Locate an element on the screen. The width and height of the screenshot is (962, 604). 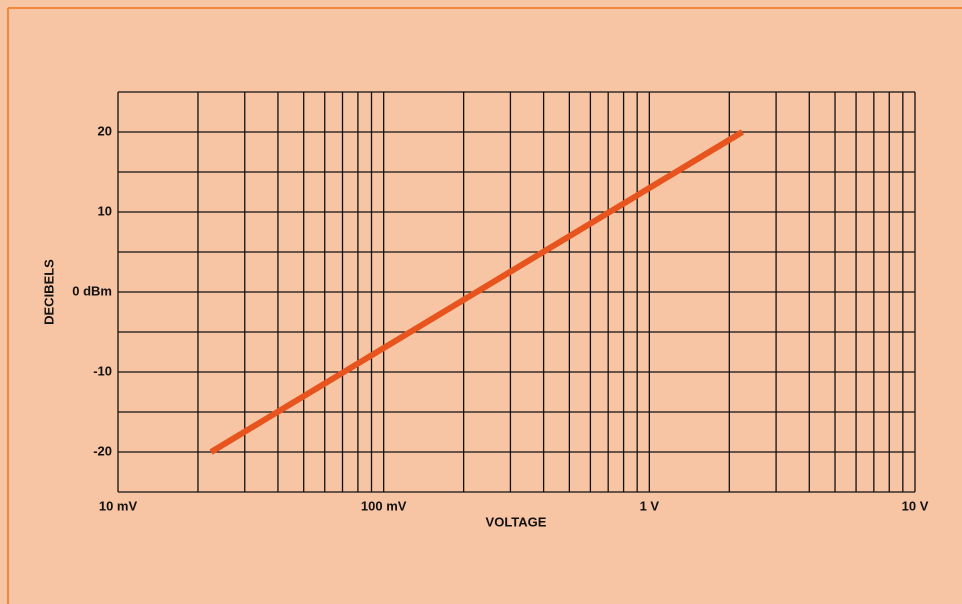
y-tick-label: -20 is located at coordinates (102, 450).